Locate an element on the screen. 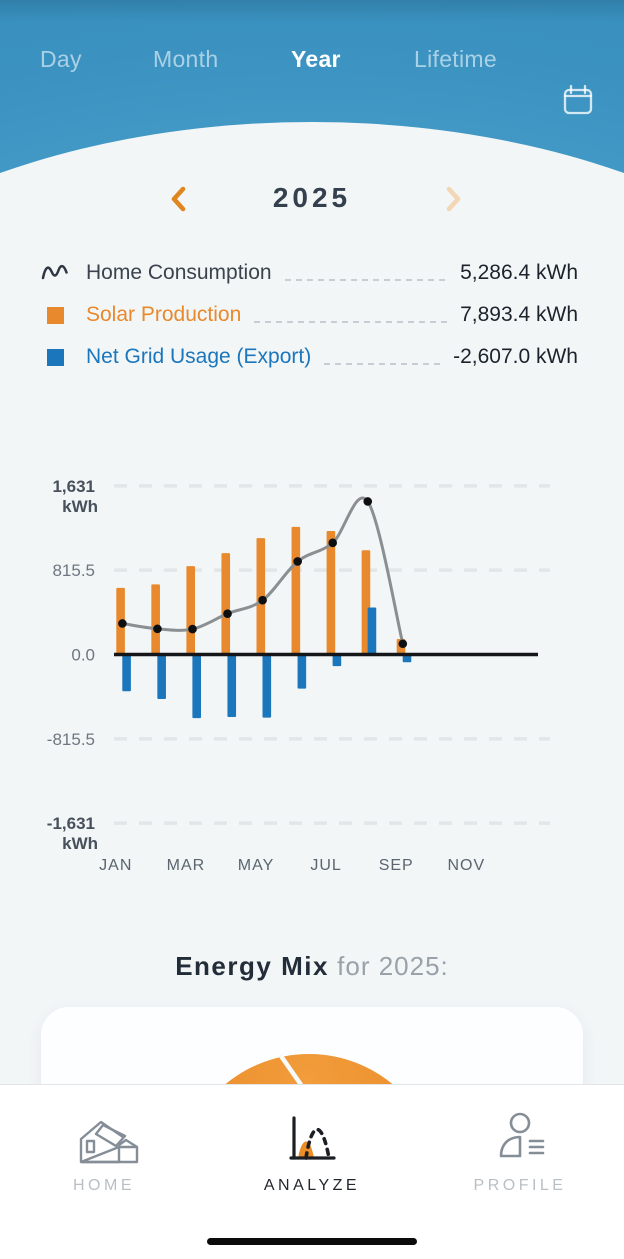 This screenshot has width=624, height=1259. tab-lifetime: Lifetime is located at coordinates (455, 59).